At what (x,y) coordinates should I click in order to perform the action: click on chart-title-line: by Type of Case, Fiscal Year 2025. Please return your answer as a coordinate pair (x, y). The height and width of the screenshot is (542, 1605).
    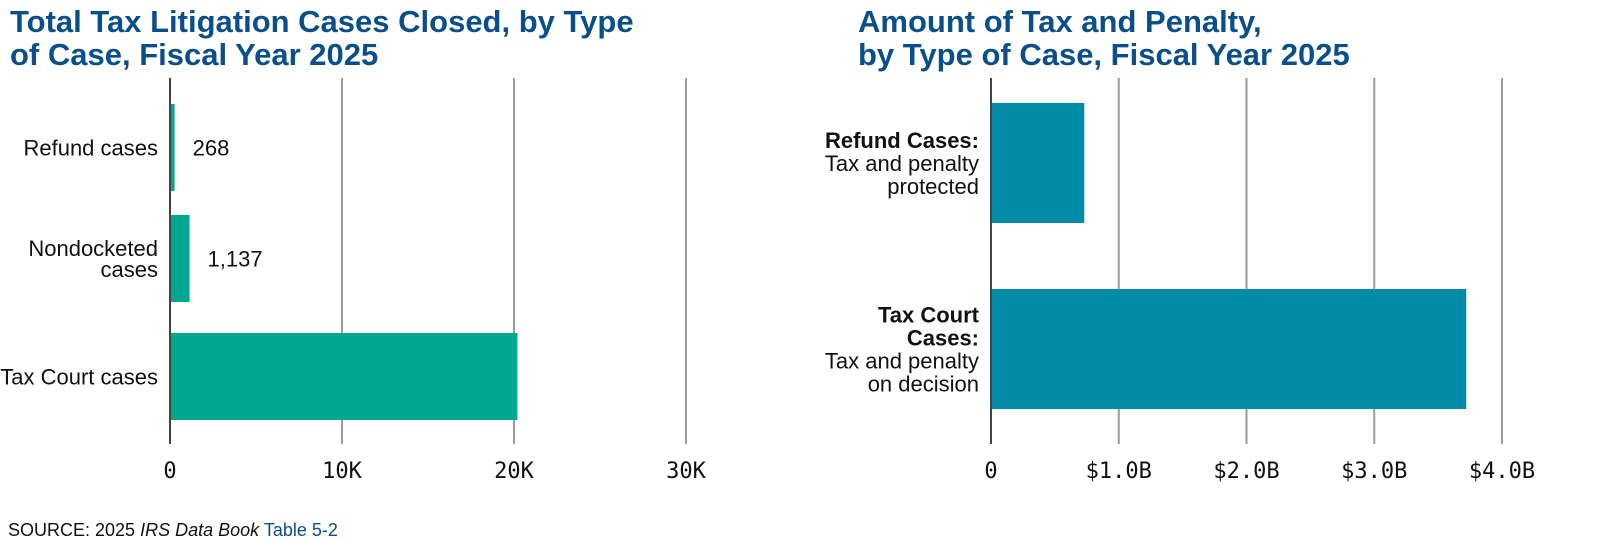
    Looking at the image, I should click on (1104, 54).